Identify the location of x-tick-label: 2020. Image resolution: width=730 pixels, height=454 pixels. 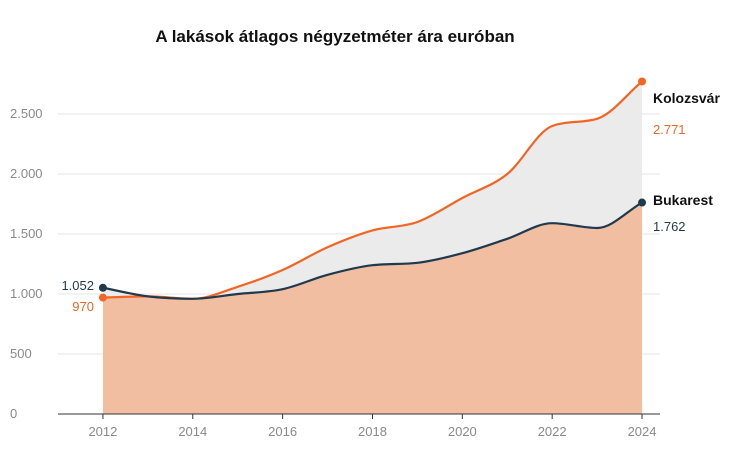
(462, 431).